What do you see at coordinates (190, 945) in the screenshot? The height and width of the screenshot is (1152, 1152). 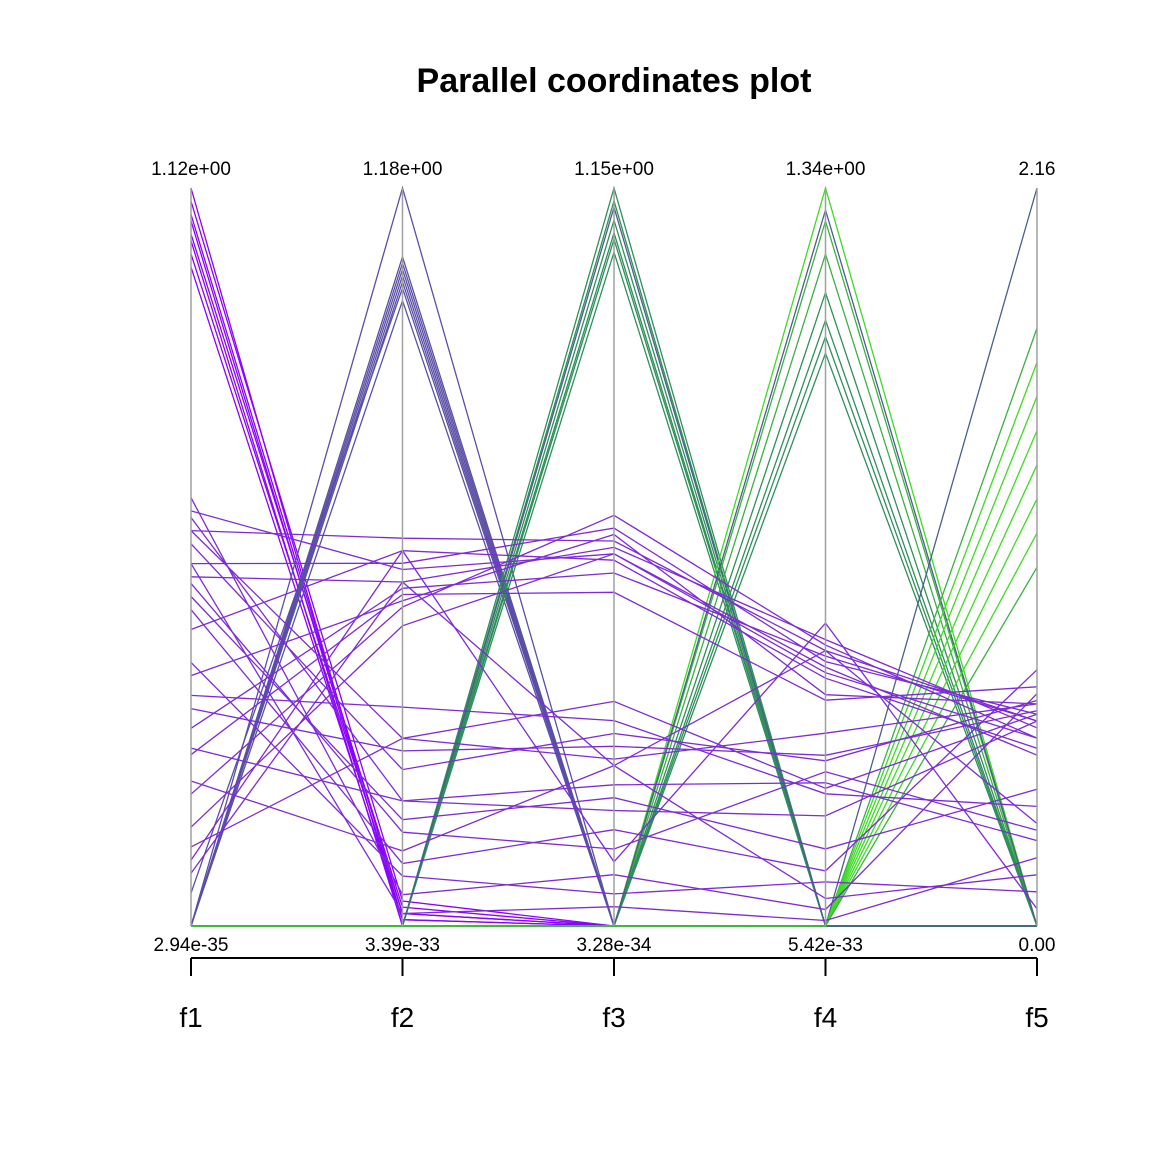 I see `axis-min-label-f1: 2.94e-35` at bounding box center [190, 945].